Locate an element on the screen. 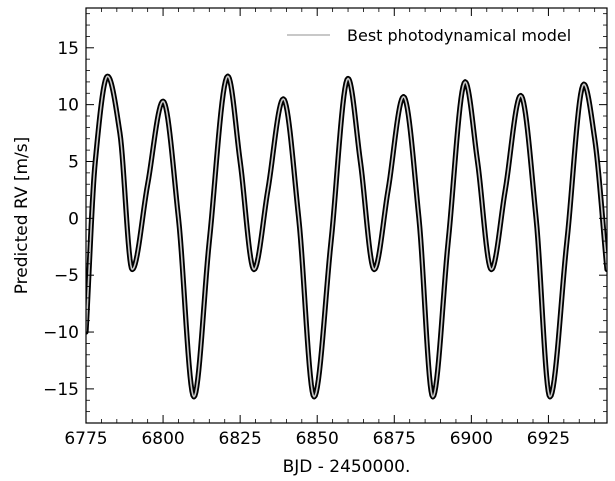  legend-label: Best photodynamical model is located at coordinates (459, 35).